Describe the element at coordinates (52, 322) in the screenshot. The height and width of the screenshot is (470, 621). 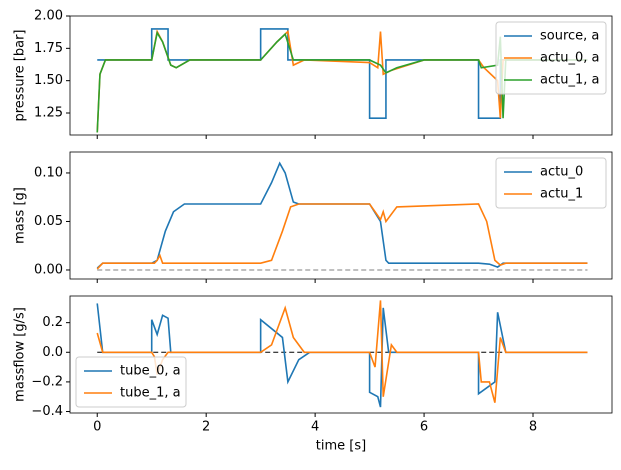
I see `y-tick-label: 0.2` at that location.